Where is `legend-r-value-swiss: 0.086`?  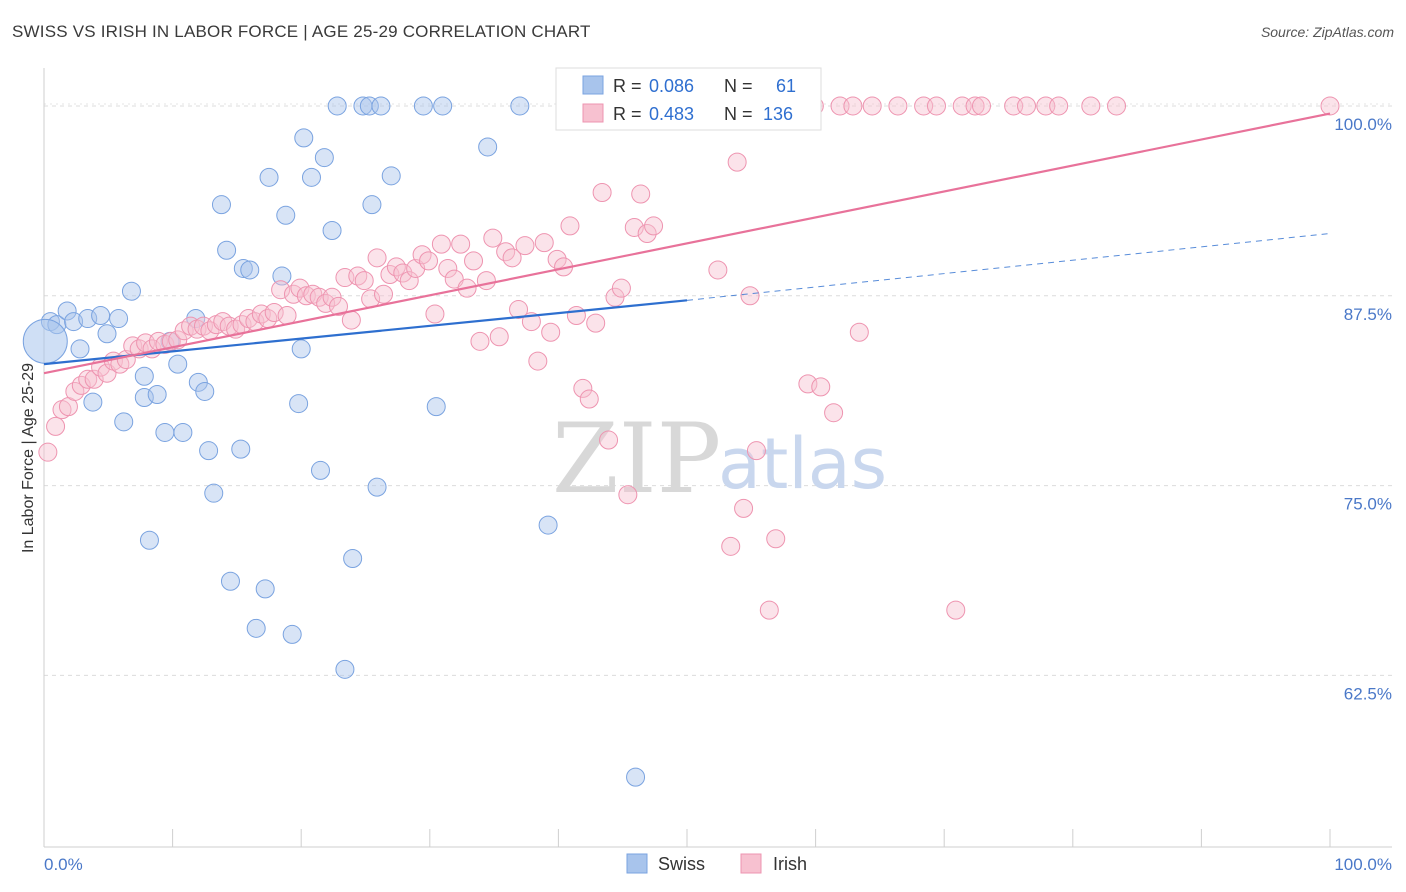 legend-r-value-swiss: 0.086 is located at coordinates (671, 86).